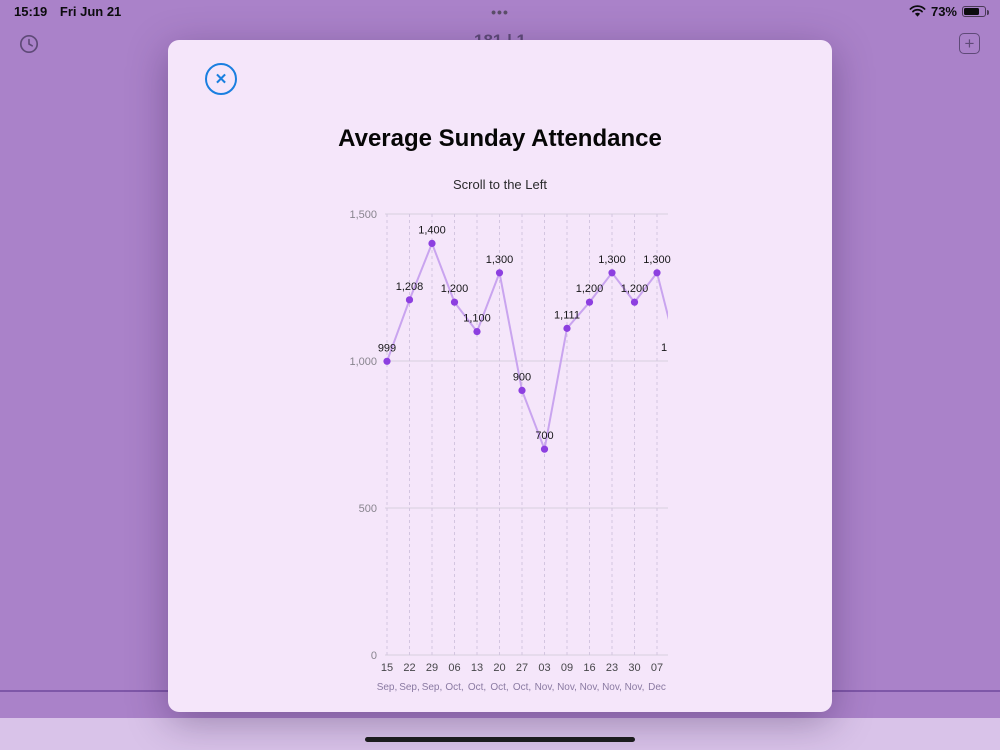 This screenshot has height=750, width=1000. What do you see at coordinates (29, 44) in the screenshot?
I see `history-clock-icon` at bounding box center [29, 44].